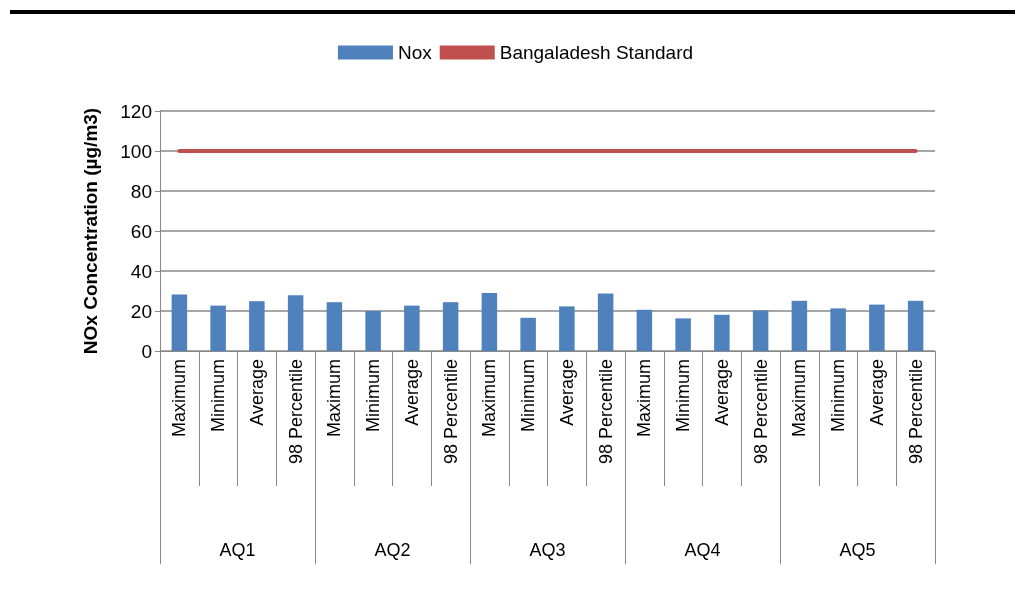 Image resolution: width=1031 pixels, height=595 pixels. I want to click on text: AQ2, so click(392, 550).